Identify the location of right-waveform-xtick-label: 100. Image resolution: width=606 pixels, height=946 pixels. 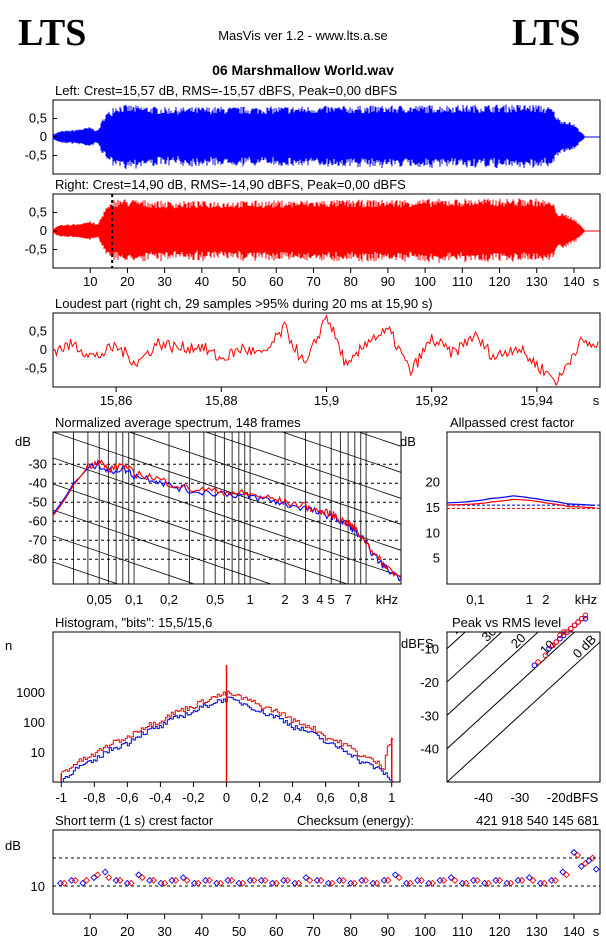
(425, 281).